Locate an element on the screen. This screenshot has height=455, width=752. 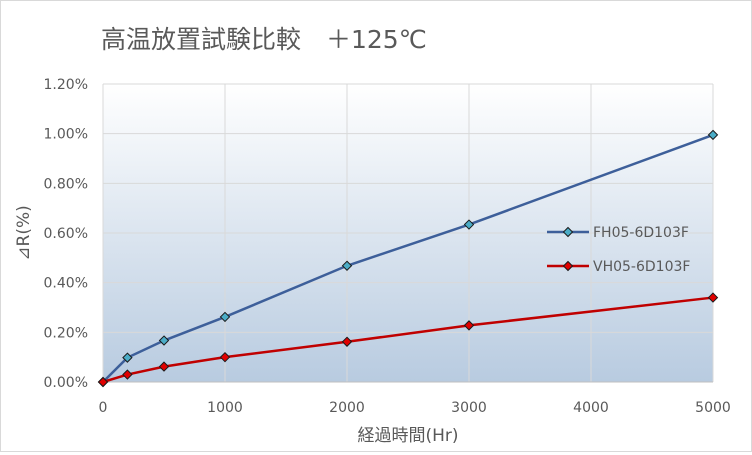
x-axis-label: 経過時間(Hr) is located at coordinates (407, 436).